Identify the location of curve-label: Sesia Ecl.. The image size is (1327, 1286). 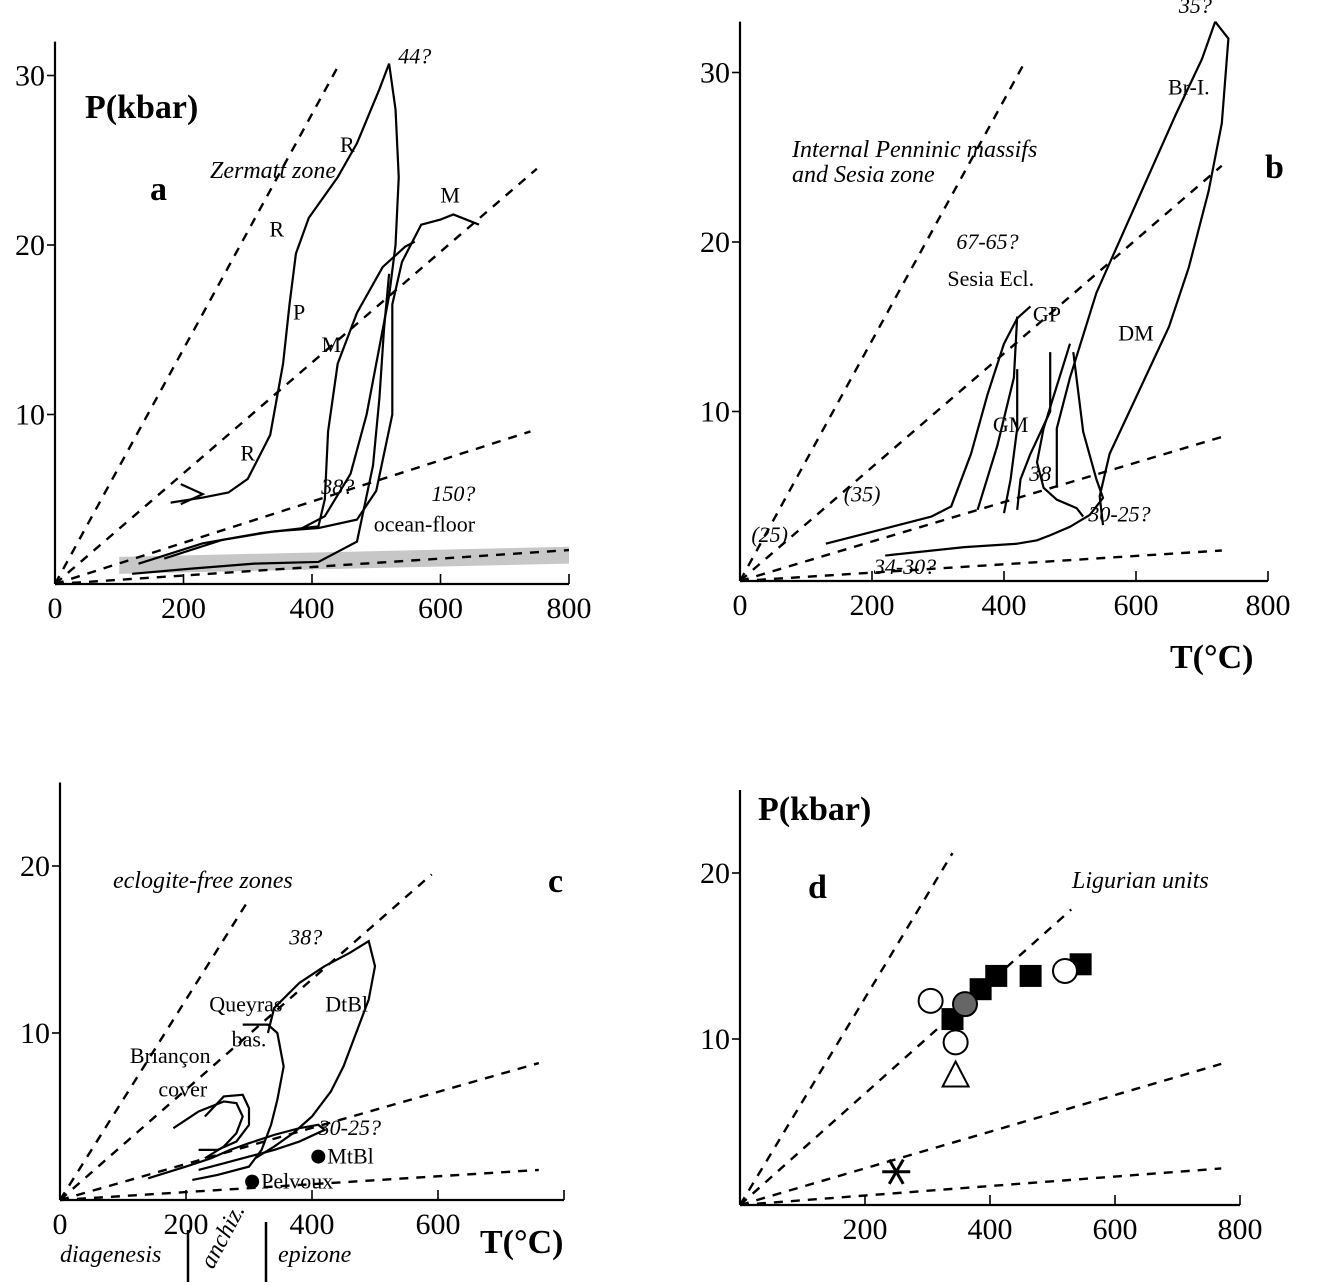
(990, 278).